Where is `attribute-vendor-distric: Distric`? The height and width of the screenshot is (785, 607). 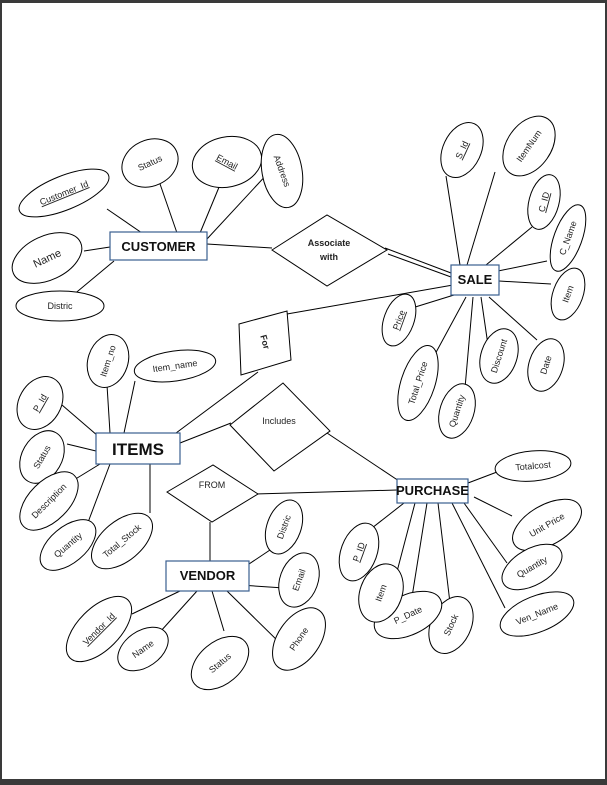 attribute-vendor-distric: Distric is located at coordinates (283, 527).